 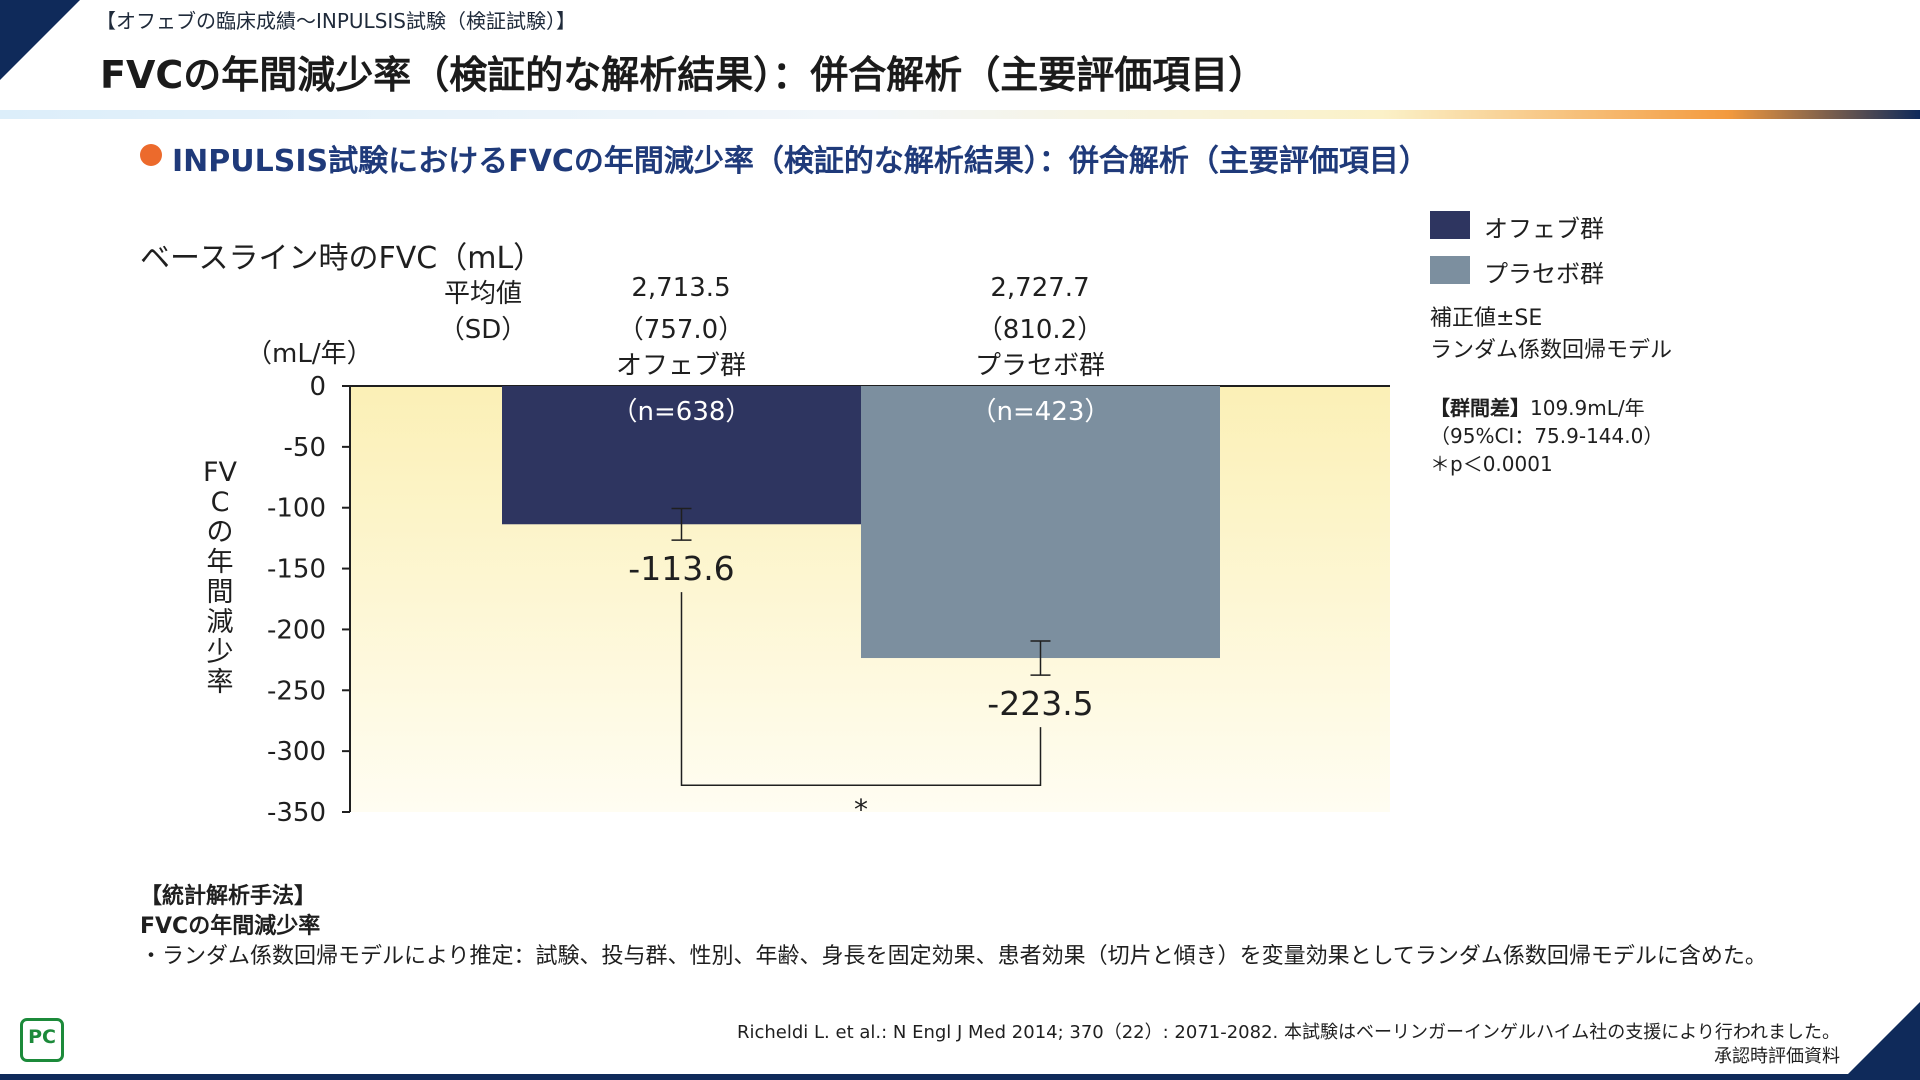 I want to click on bar-ofev, so click(x=681, y=455).